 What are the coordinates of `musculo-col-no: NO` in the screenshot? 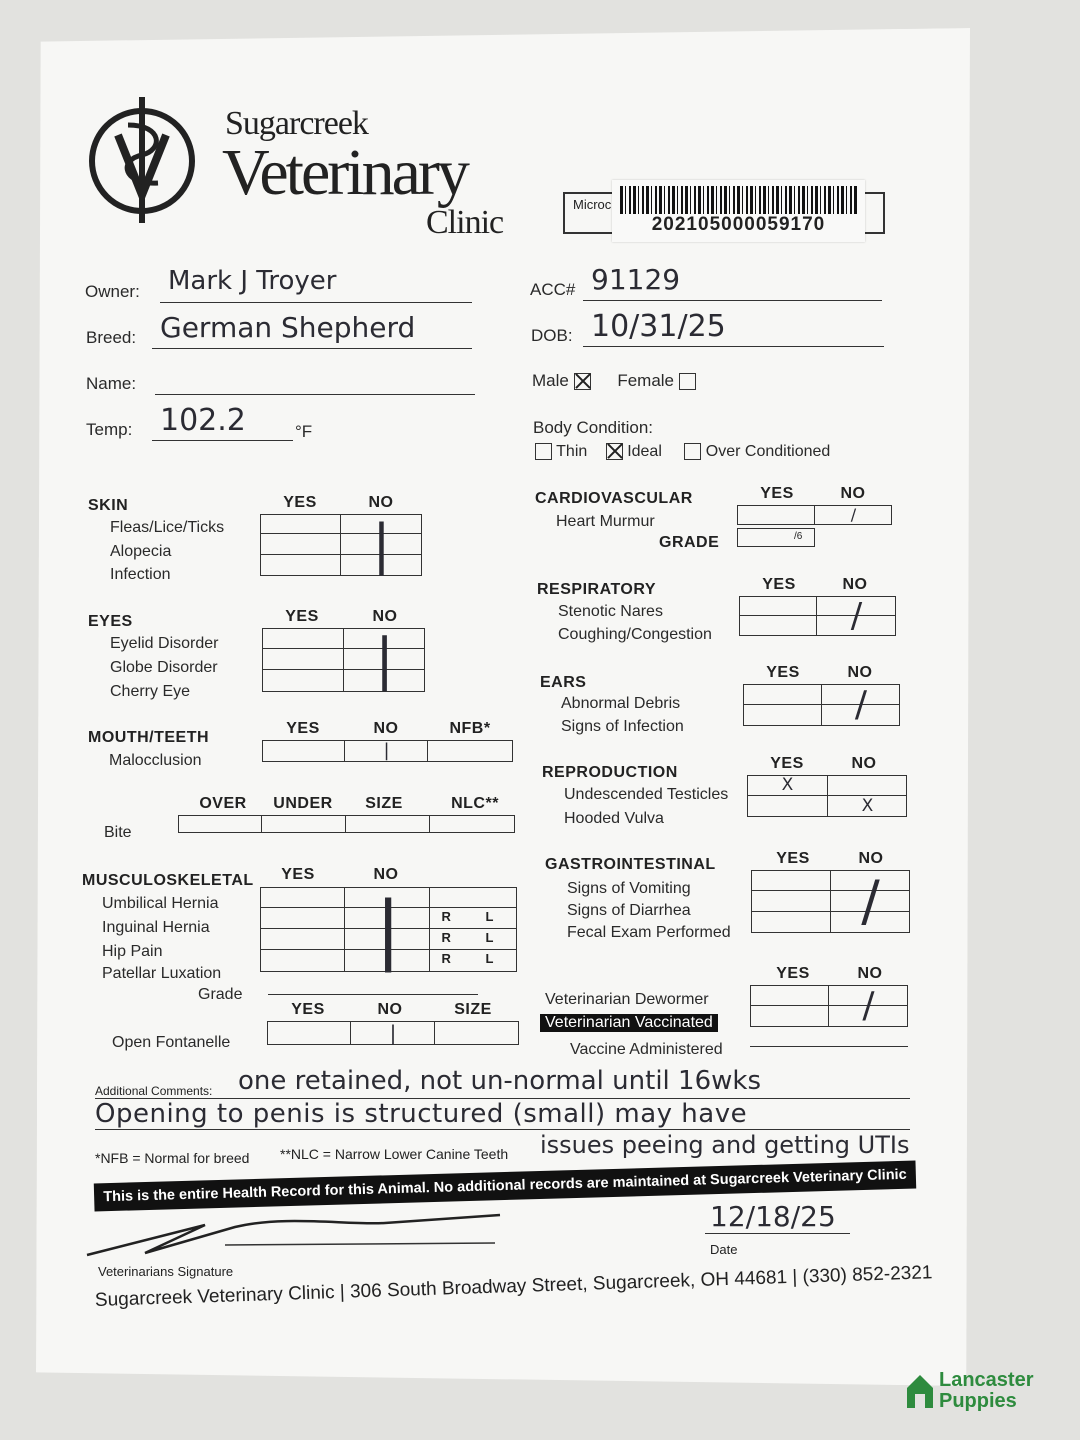 It's located at (386, 874).